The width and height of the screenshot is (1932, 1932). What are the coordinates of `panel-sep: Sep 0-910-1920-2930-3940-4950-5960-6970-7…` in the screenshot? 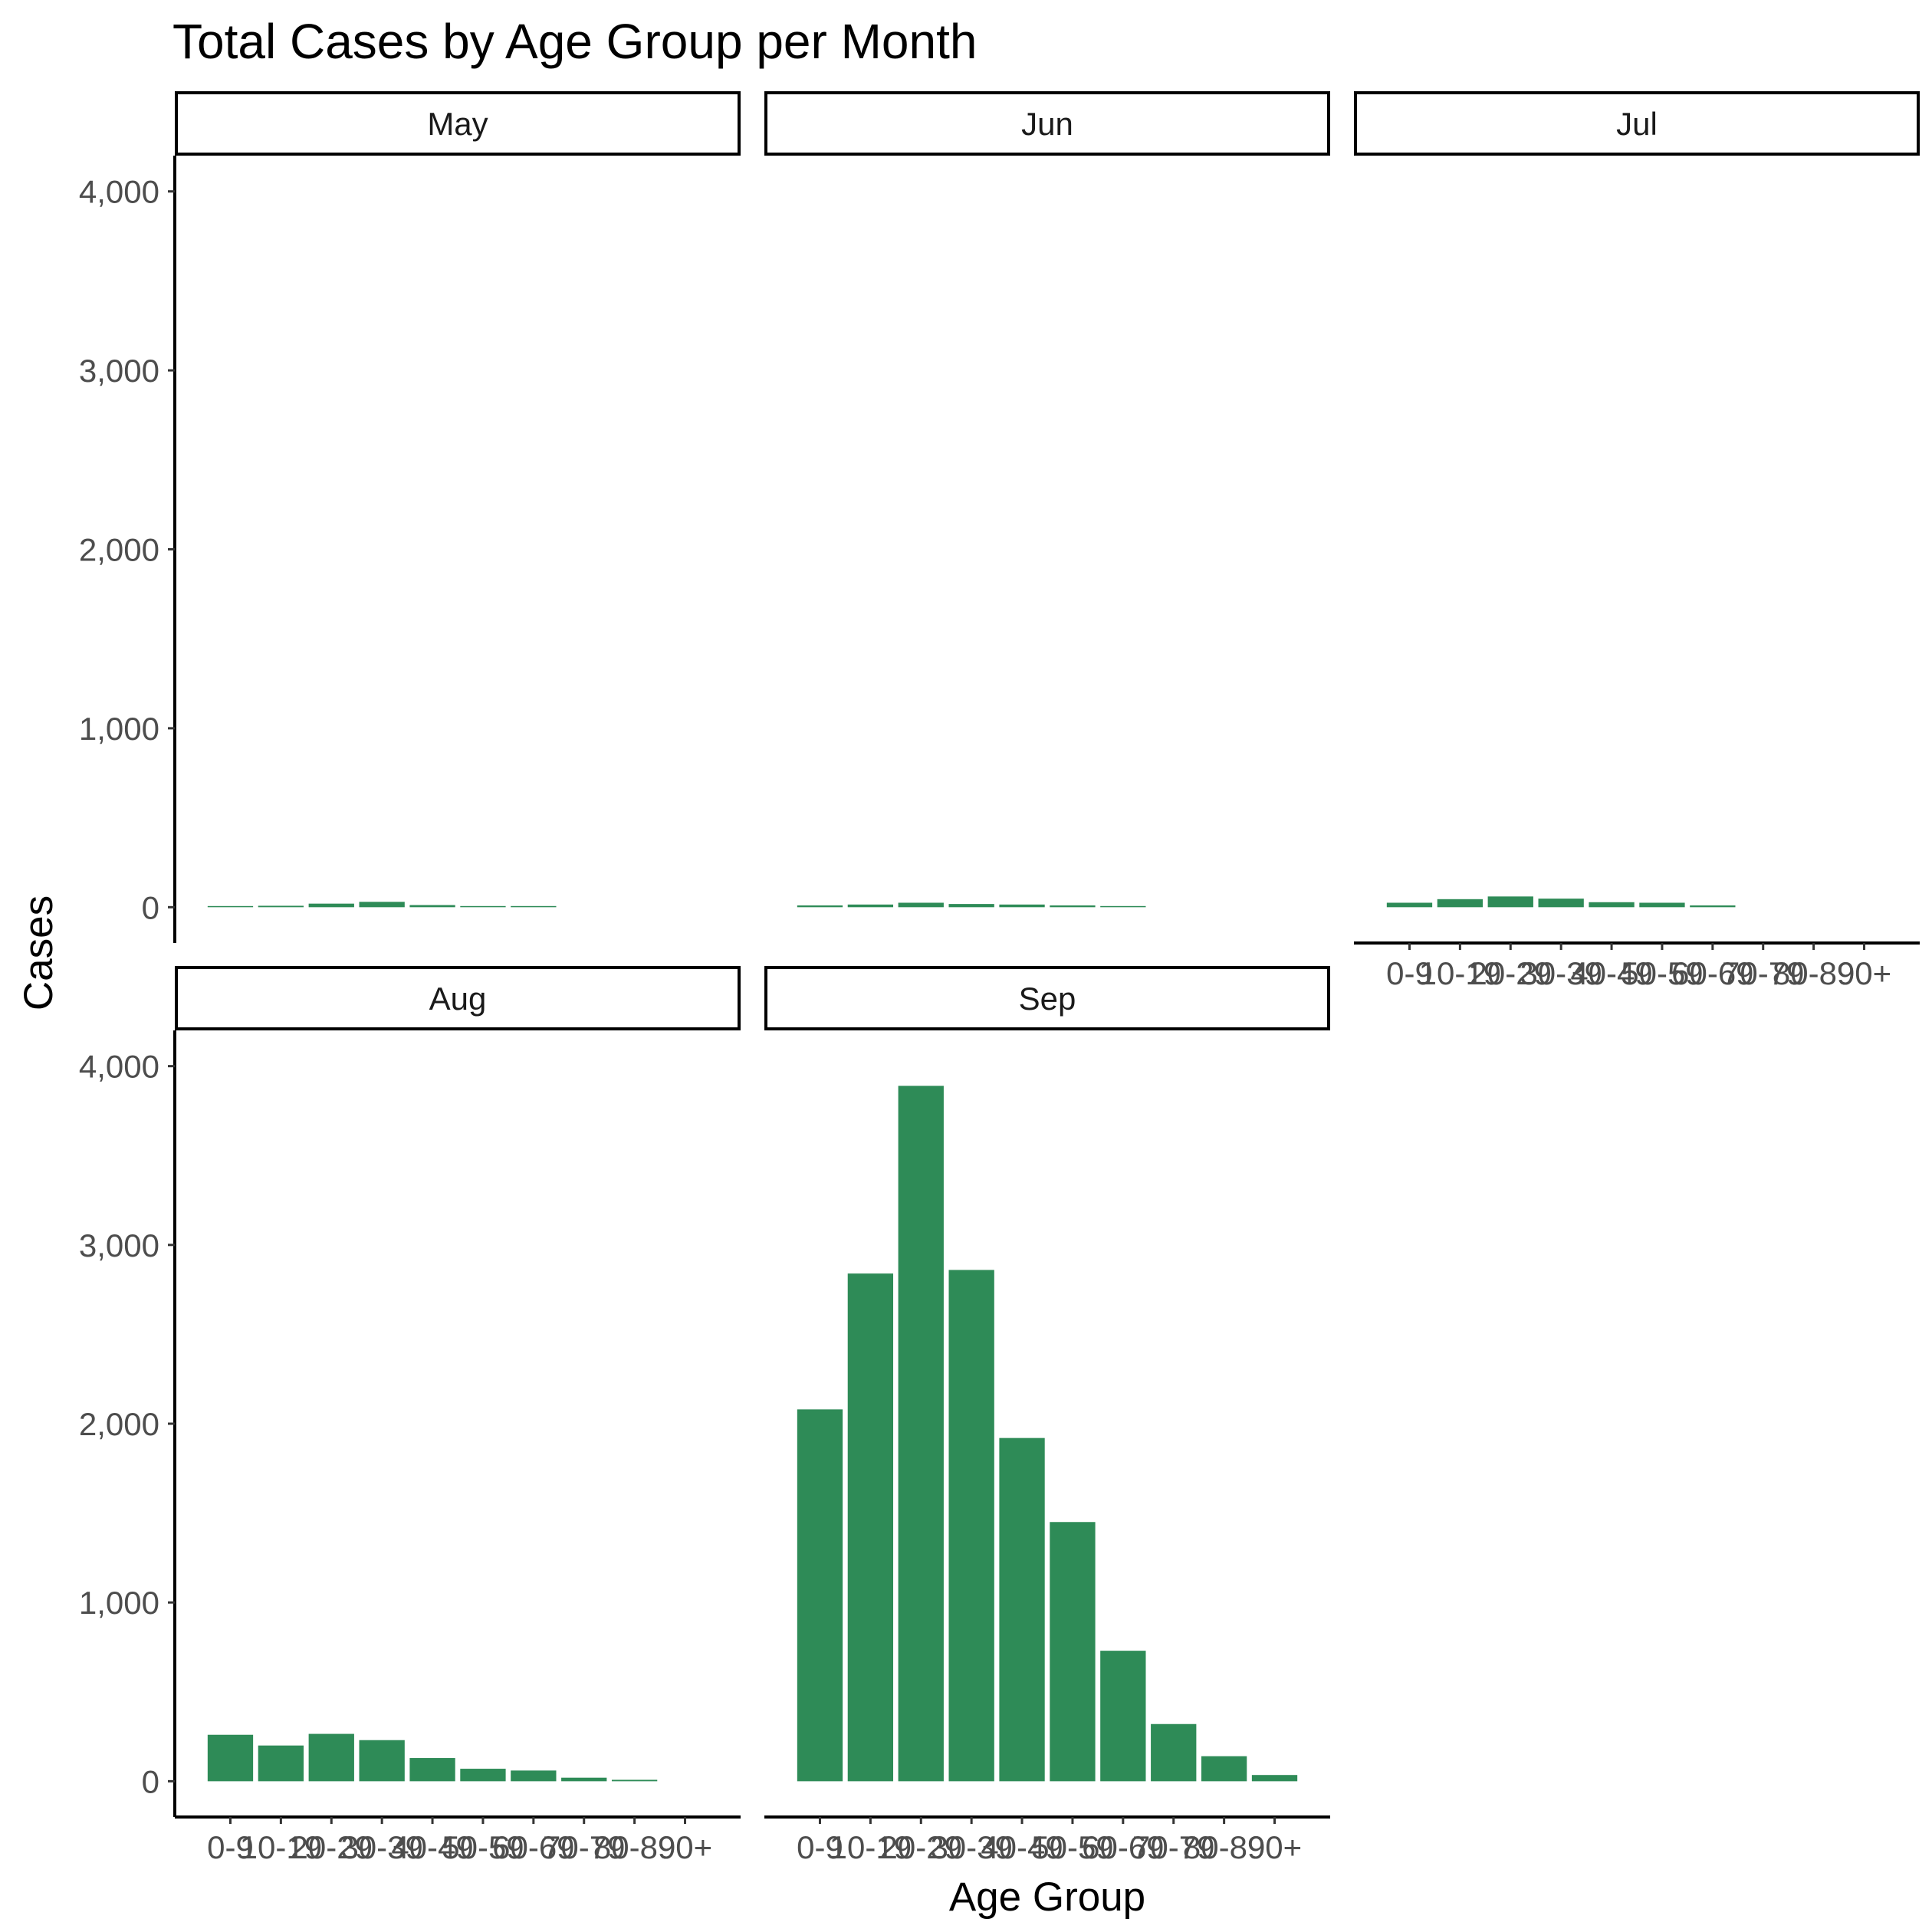 It's located at (1047, 1416).